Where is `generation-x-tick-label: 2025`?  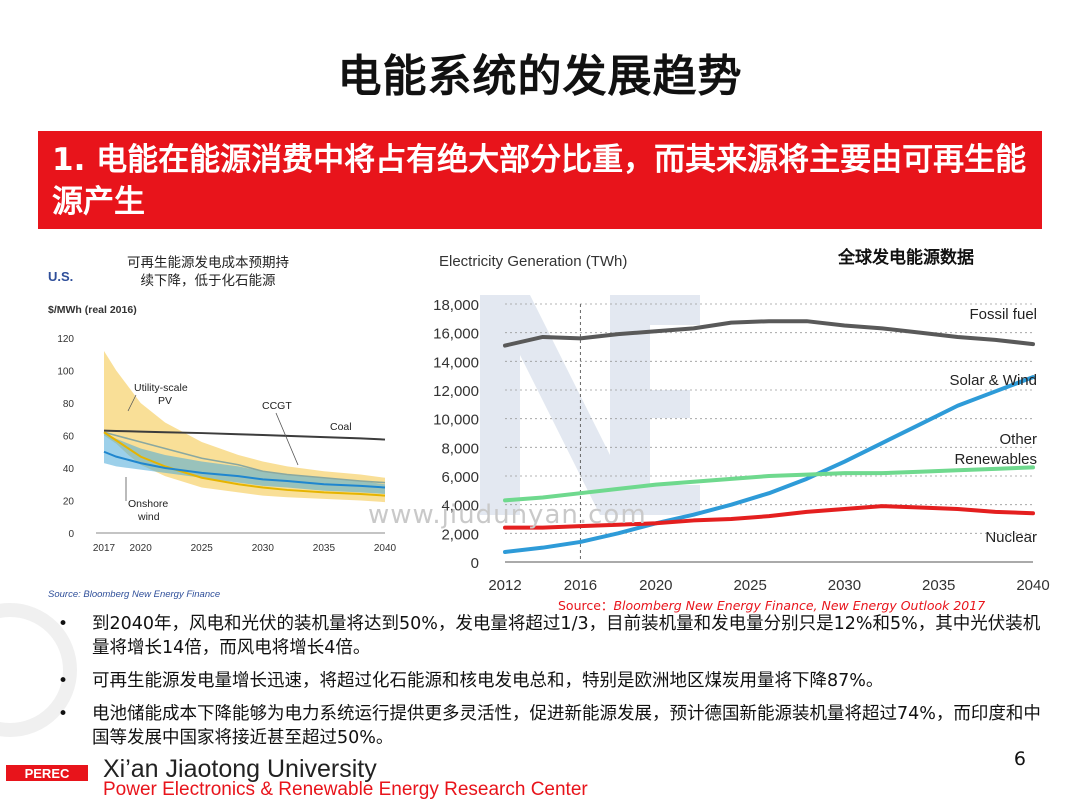 generation-x-tick-label: 2025 is located at coordinates (749, 585).